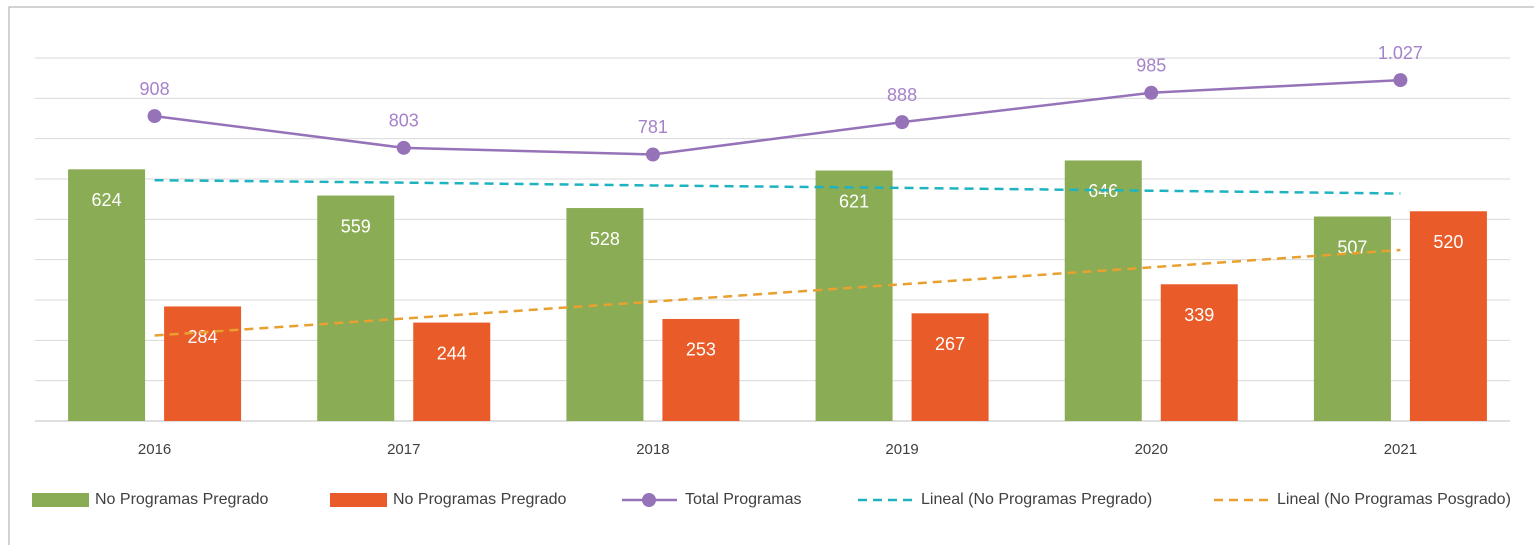 The width and height of the screenshot is (1534, 545). I want to click on data-label: 908, so click(155, 89).